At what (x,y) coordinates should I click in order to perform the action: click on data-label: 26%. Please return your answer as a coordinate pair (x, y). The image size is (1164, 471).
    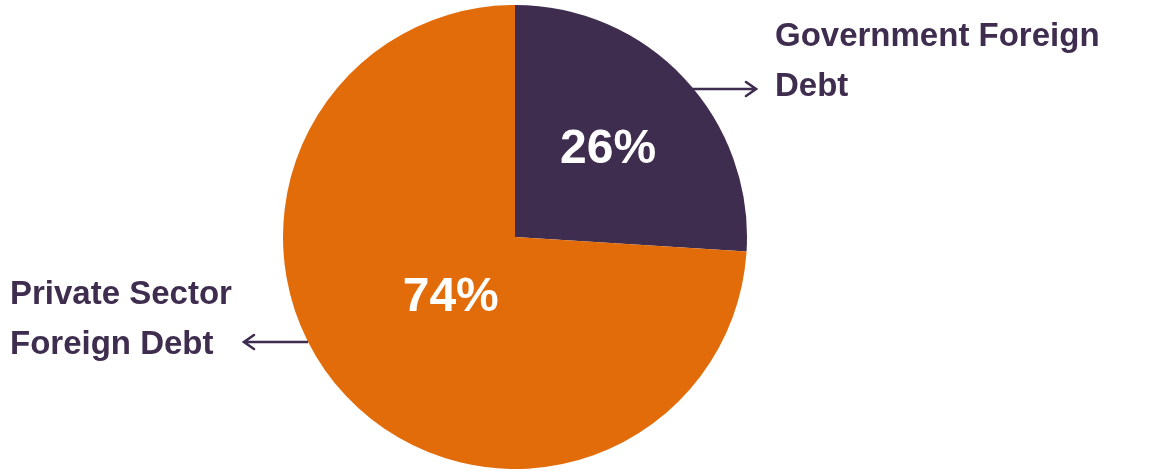
    Looking at the image, I should click on (608, 146).